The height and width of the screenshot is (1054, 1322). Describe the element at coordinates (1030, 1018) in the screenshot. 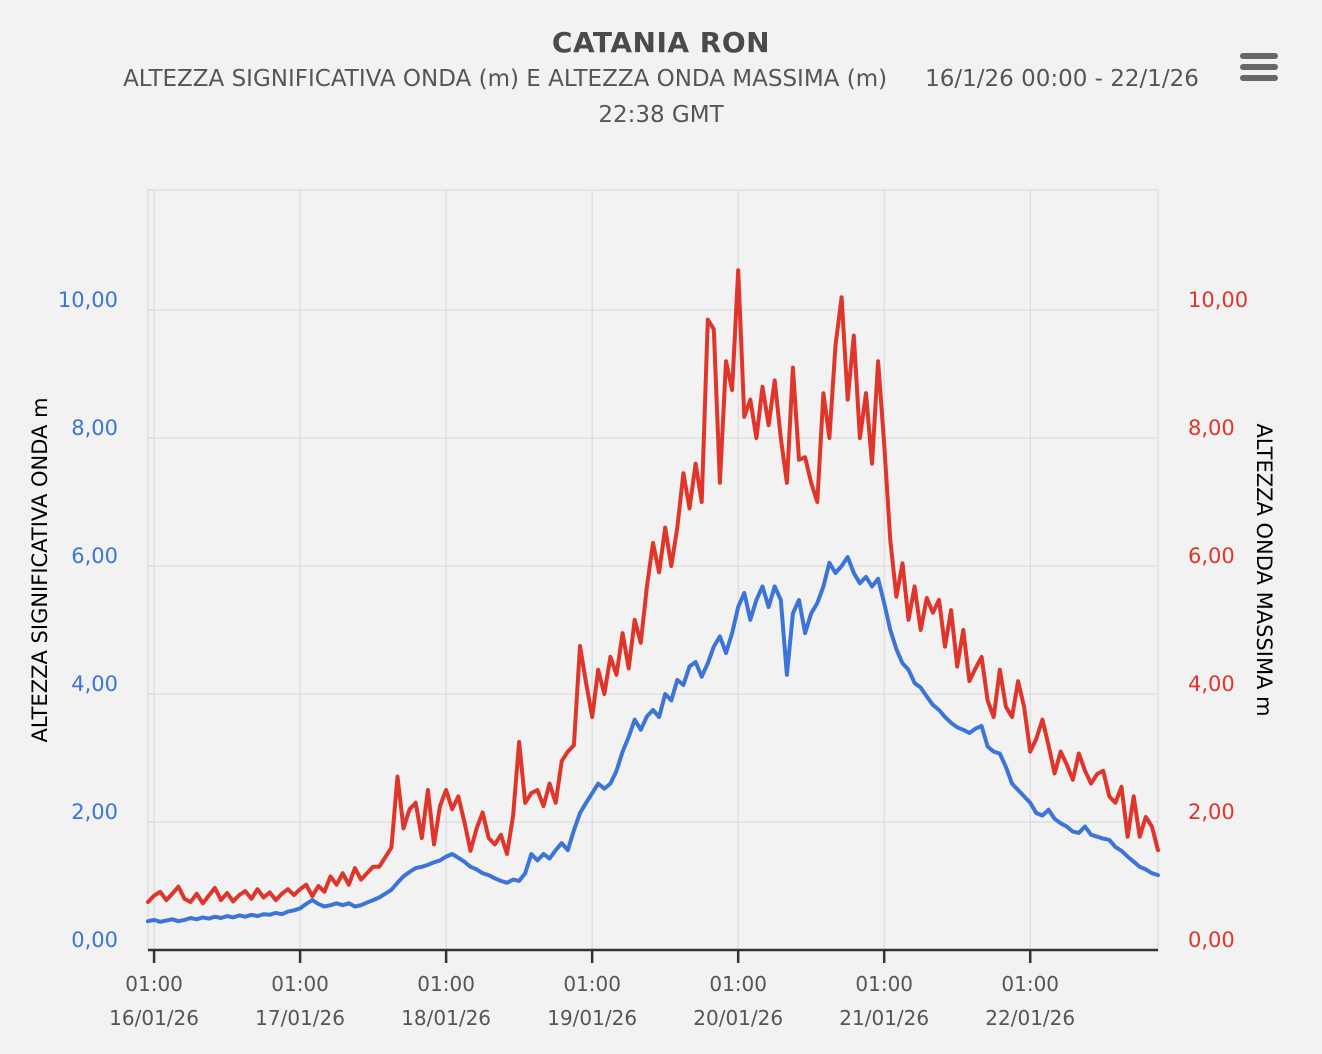

I see `x-axis-label-date: 22/01/26` at that location.